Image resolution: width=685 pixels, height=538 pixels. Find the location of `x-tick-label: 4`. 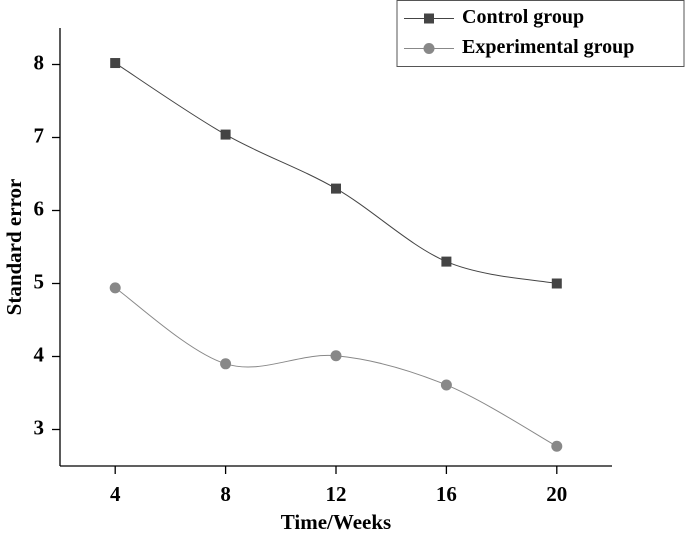

x-tick-label: 4 is located at coordinates (115, 494).